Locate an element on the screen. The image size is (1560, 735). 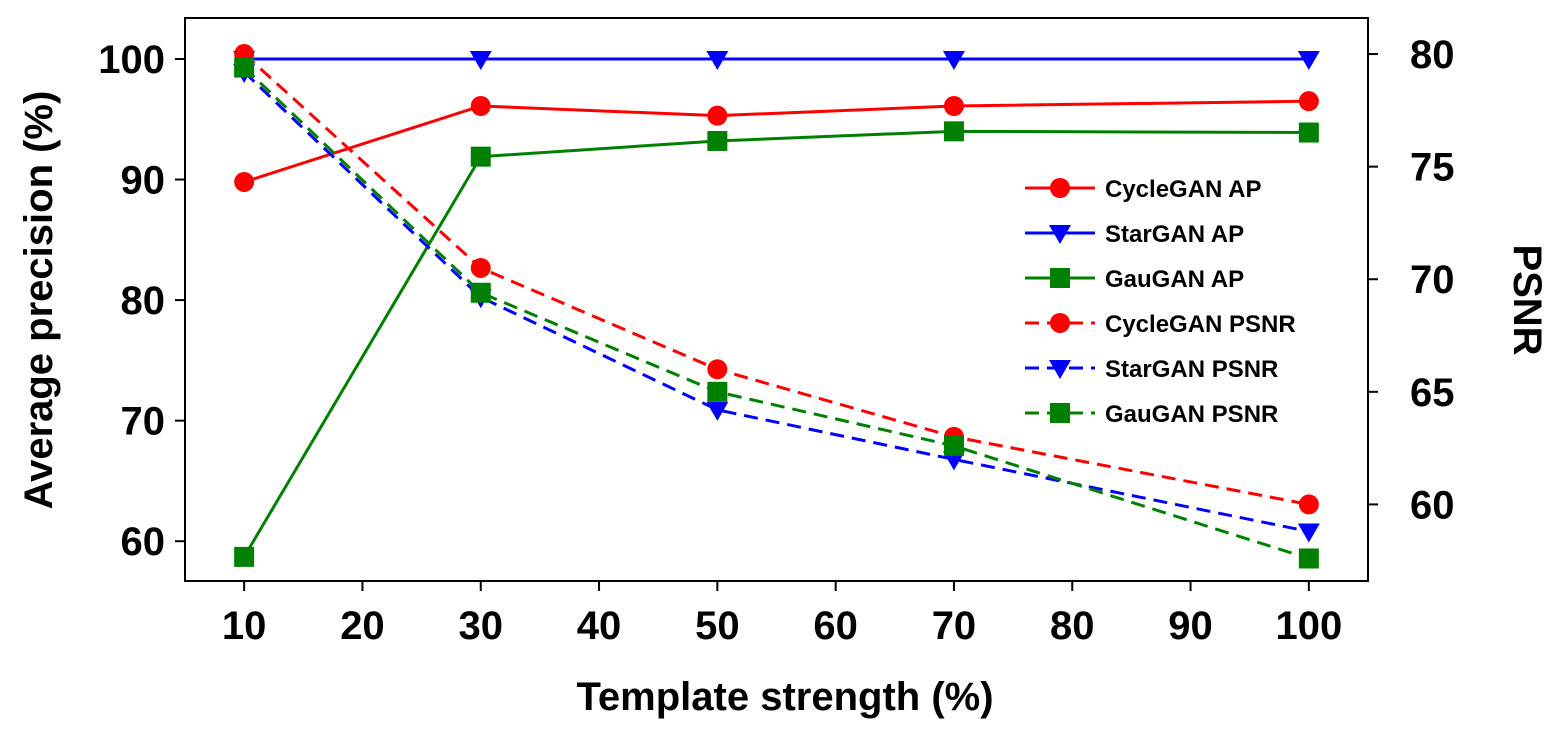
x-tick-label: 60 is located at coordinates (835, 626).